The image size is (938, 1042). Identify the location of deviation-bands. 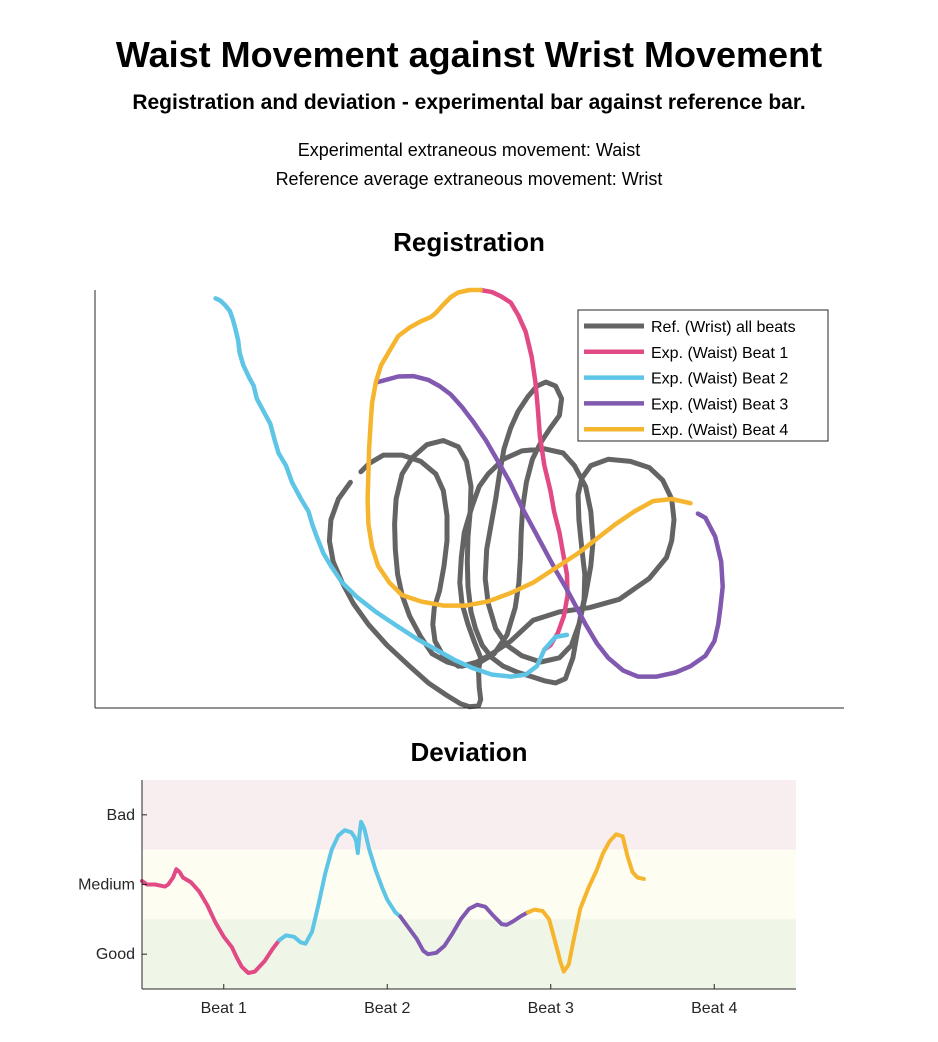
(469, 884).